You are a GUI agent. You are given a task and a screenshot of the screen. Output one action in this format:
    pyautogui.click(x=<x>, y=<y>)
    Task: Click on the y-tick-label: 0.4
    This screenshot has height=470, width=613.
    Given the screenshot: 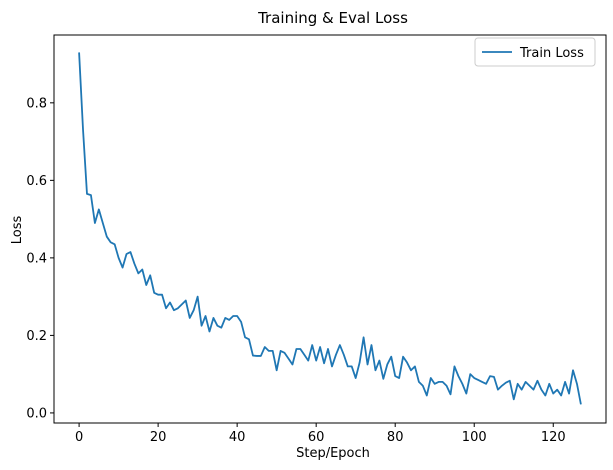 What is the action you would take?
    pyautogui.click(x=36, y=258)
    